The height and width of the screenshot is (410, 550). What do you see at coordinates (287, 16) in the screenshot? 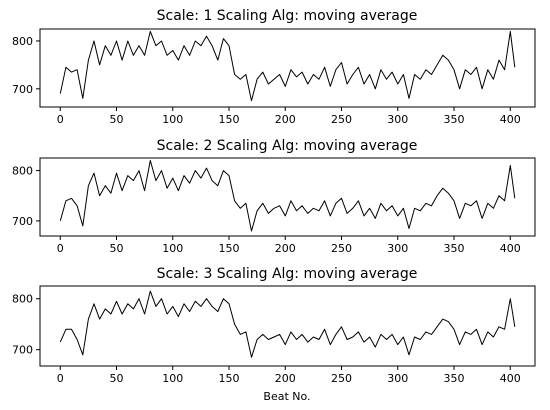
I see `subplot-1-title: Scale: 1 Scaling Alg: moving average` at bounding box center [287, 16].